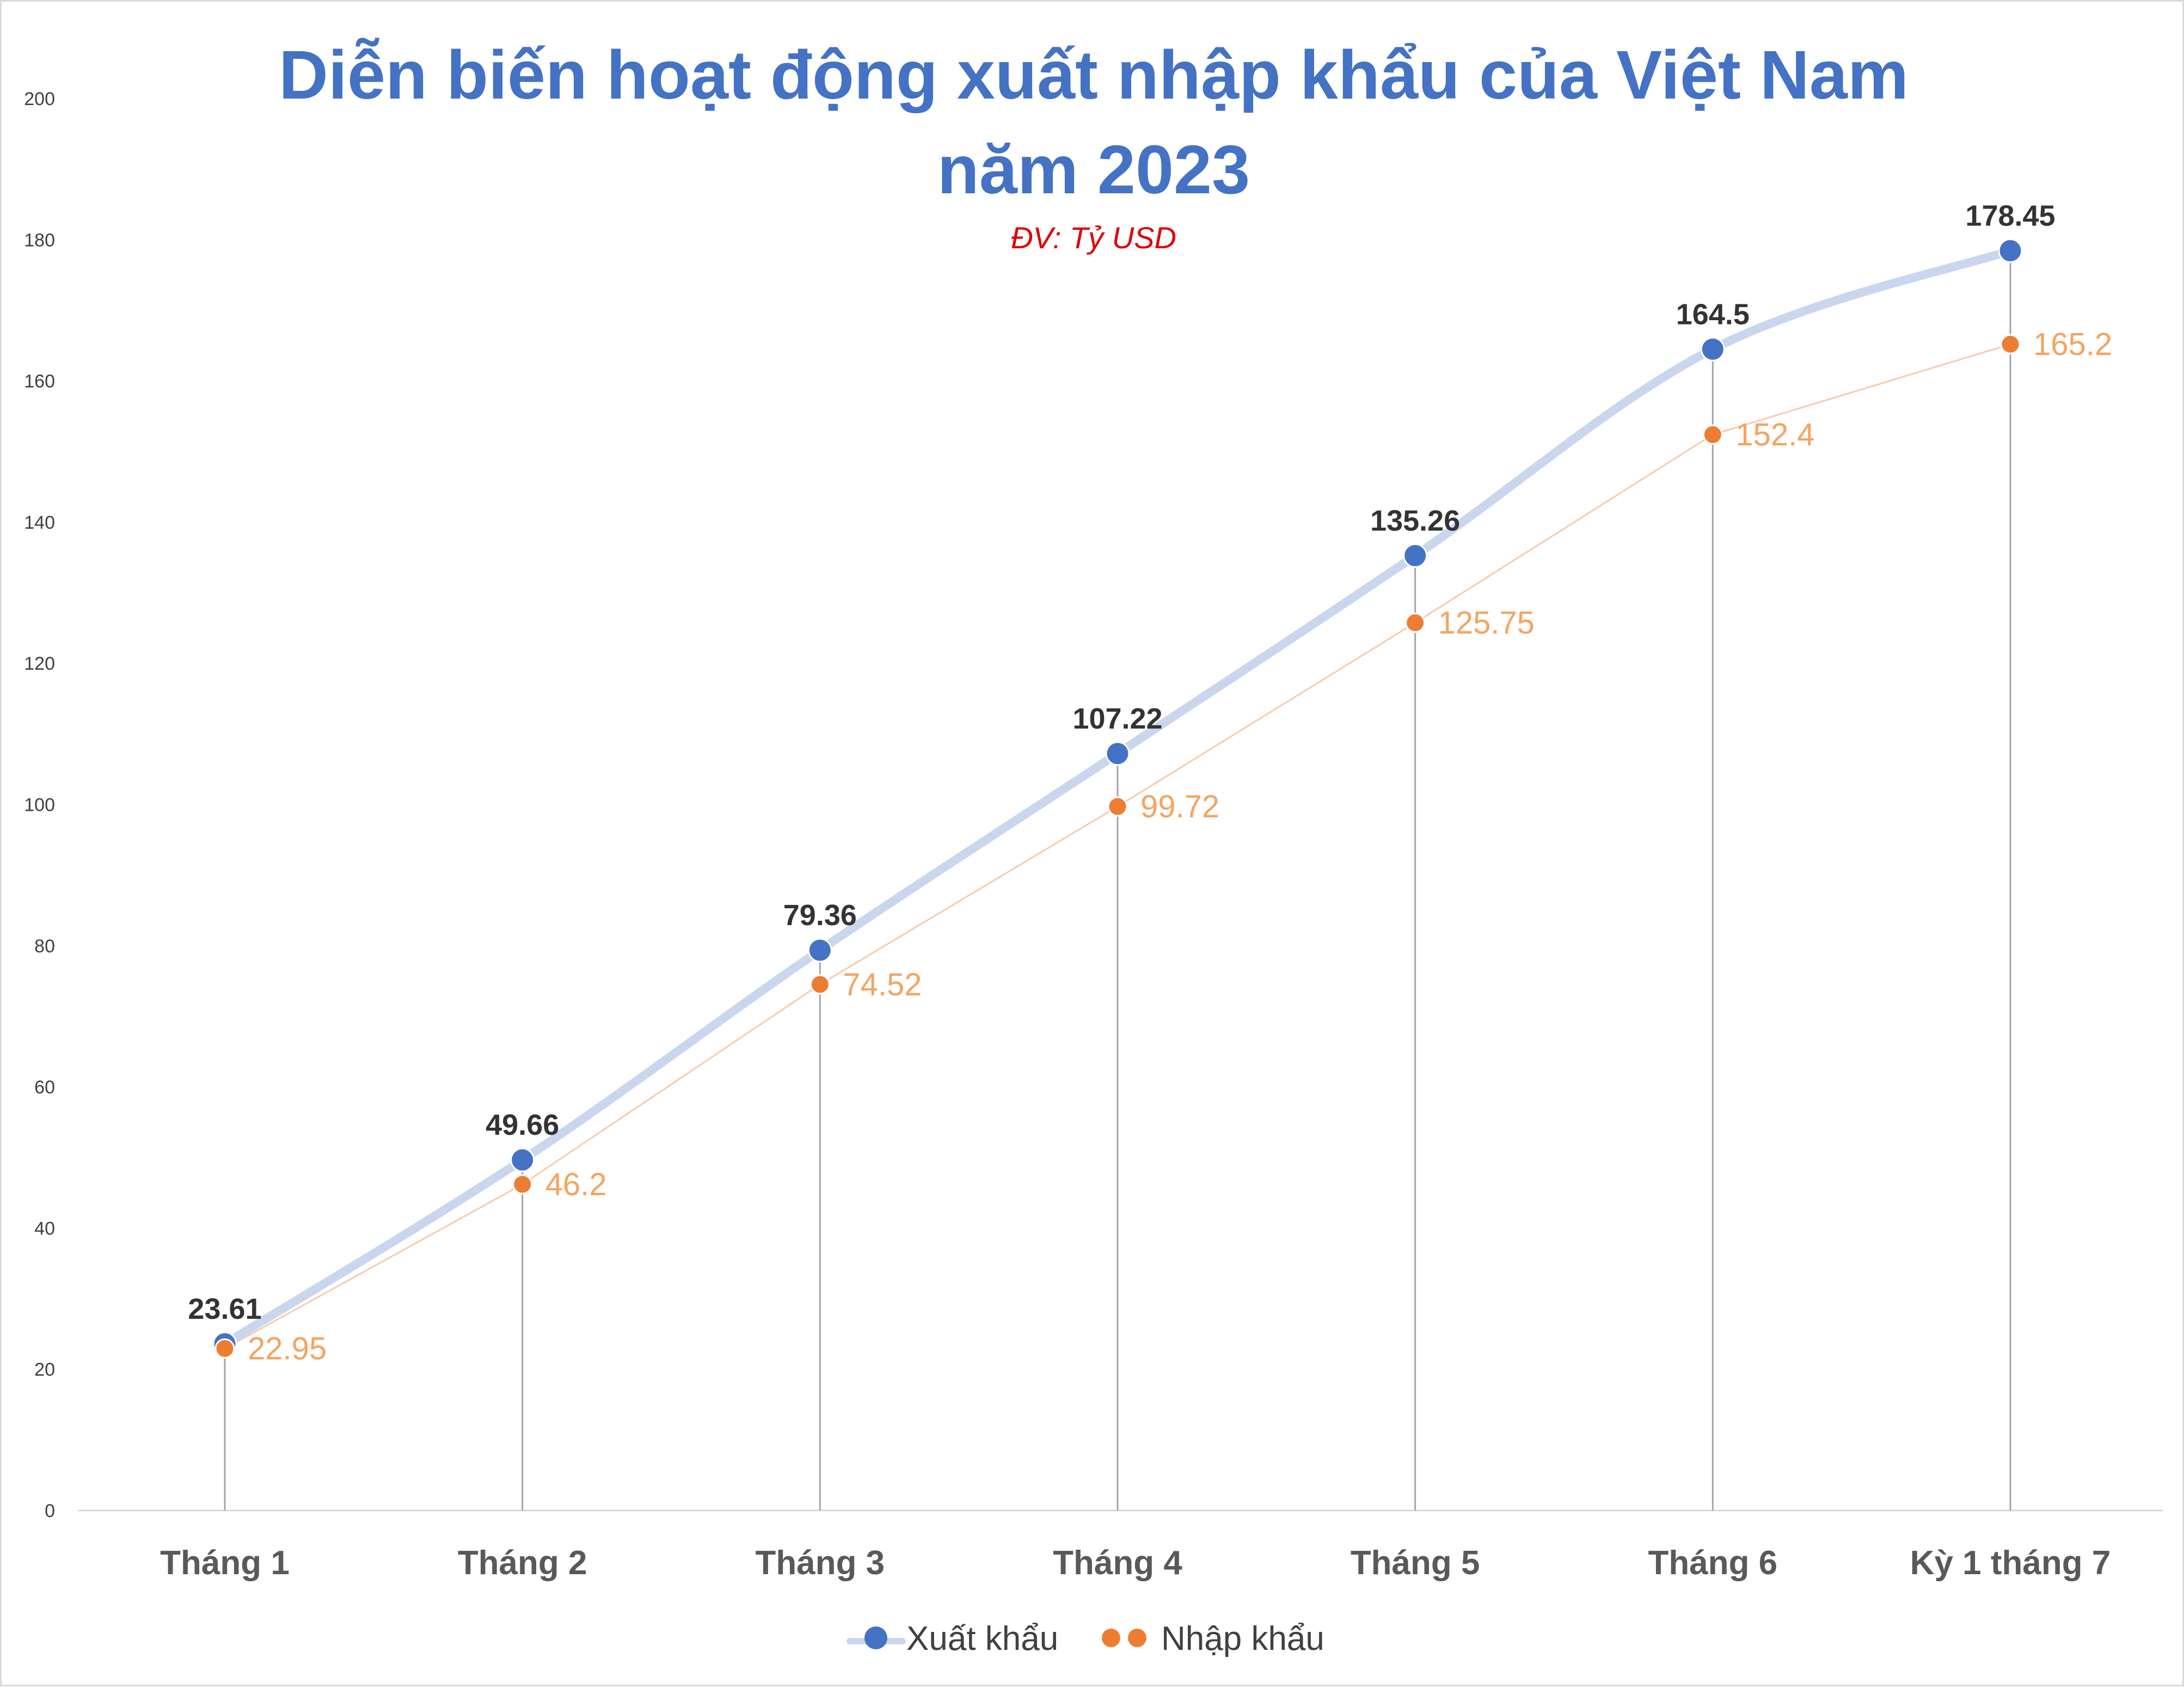  I want to click on legend-import-label: Nhập khẩu, so click(1242, 1639).